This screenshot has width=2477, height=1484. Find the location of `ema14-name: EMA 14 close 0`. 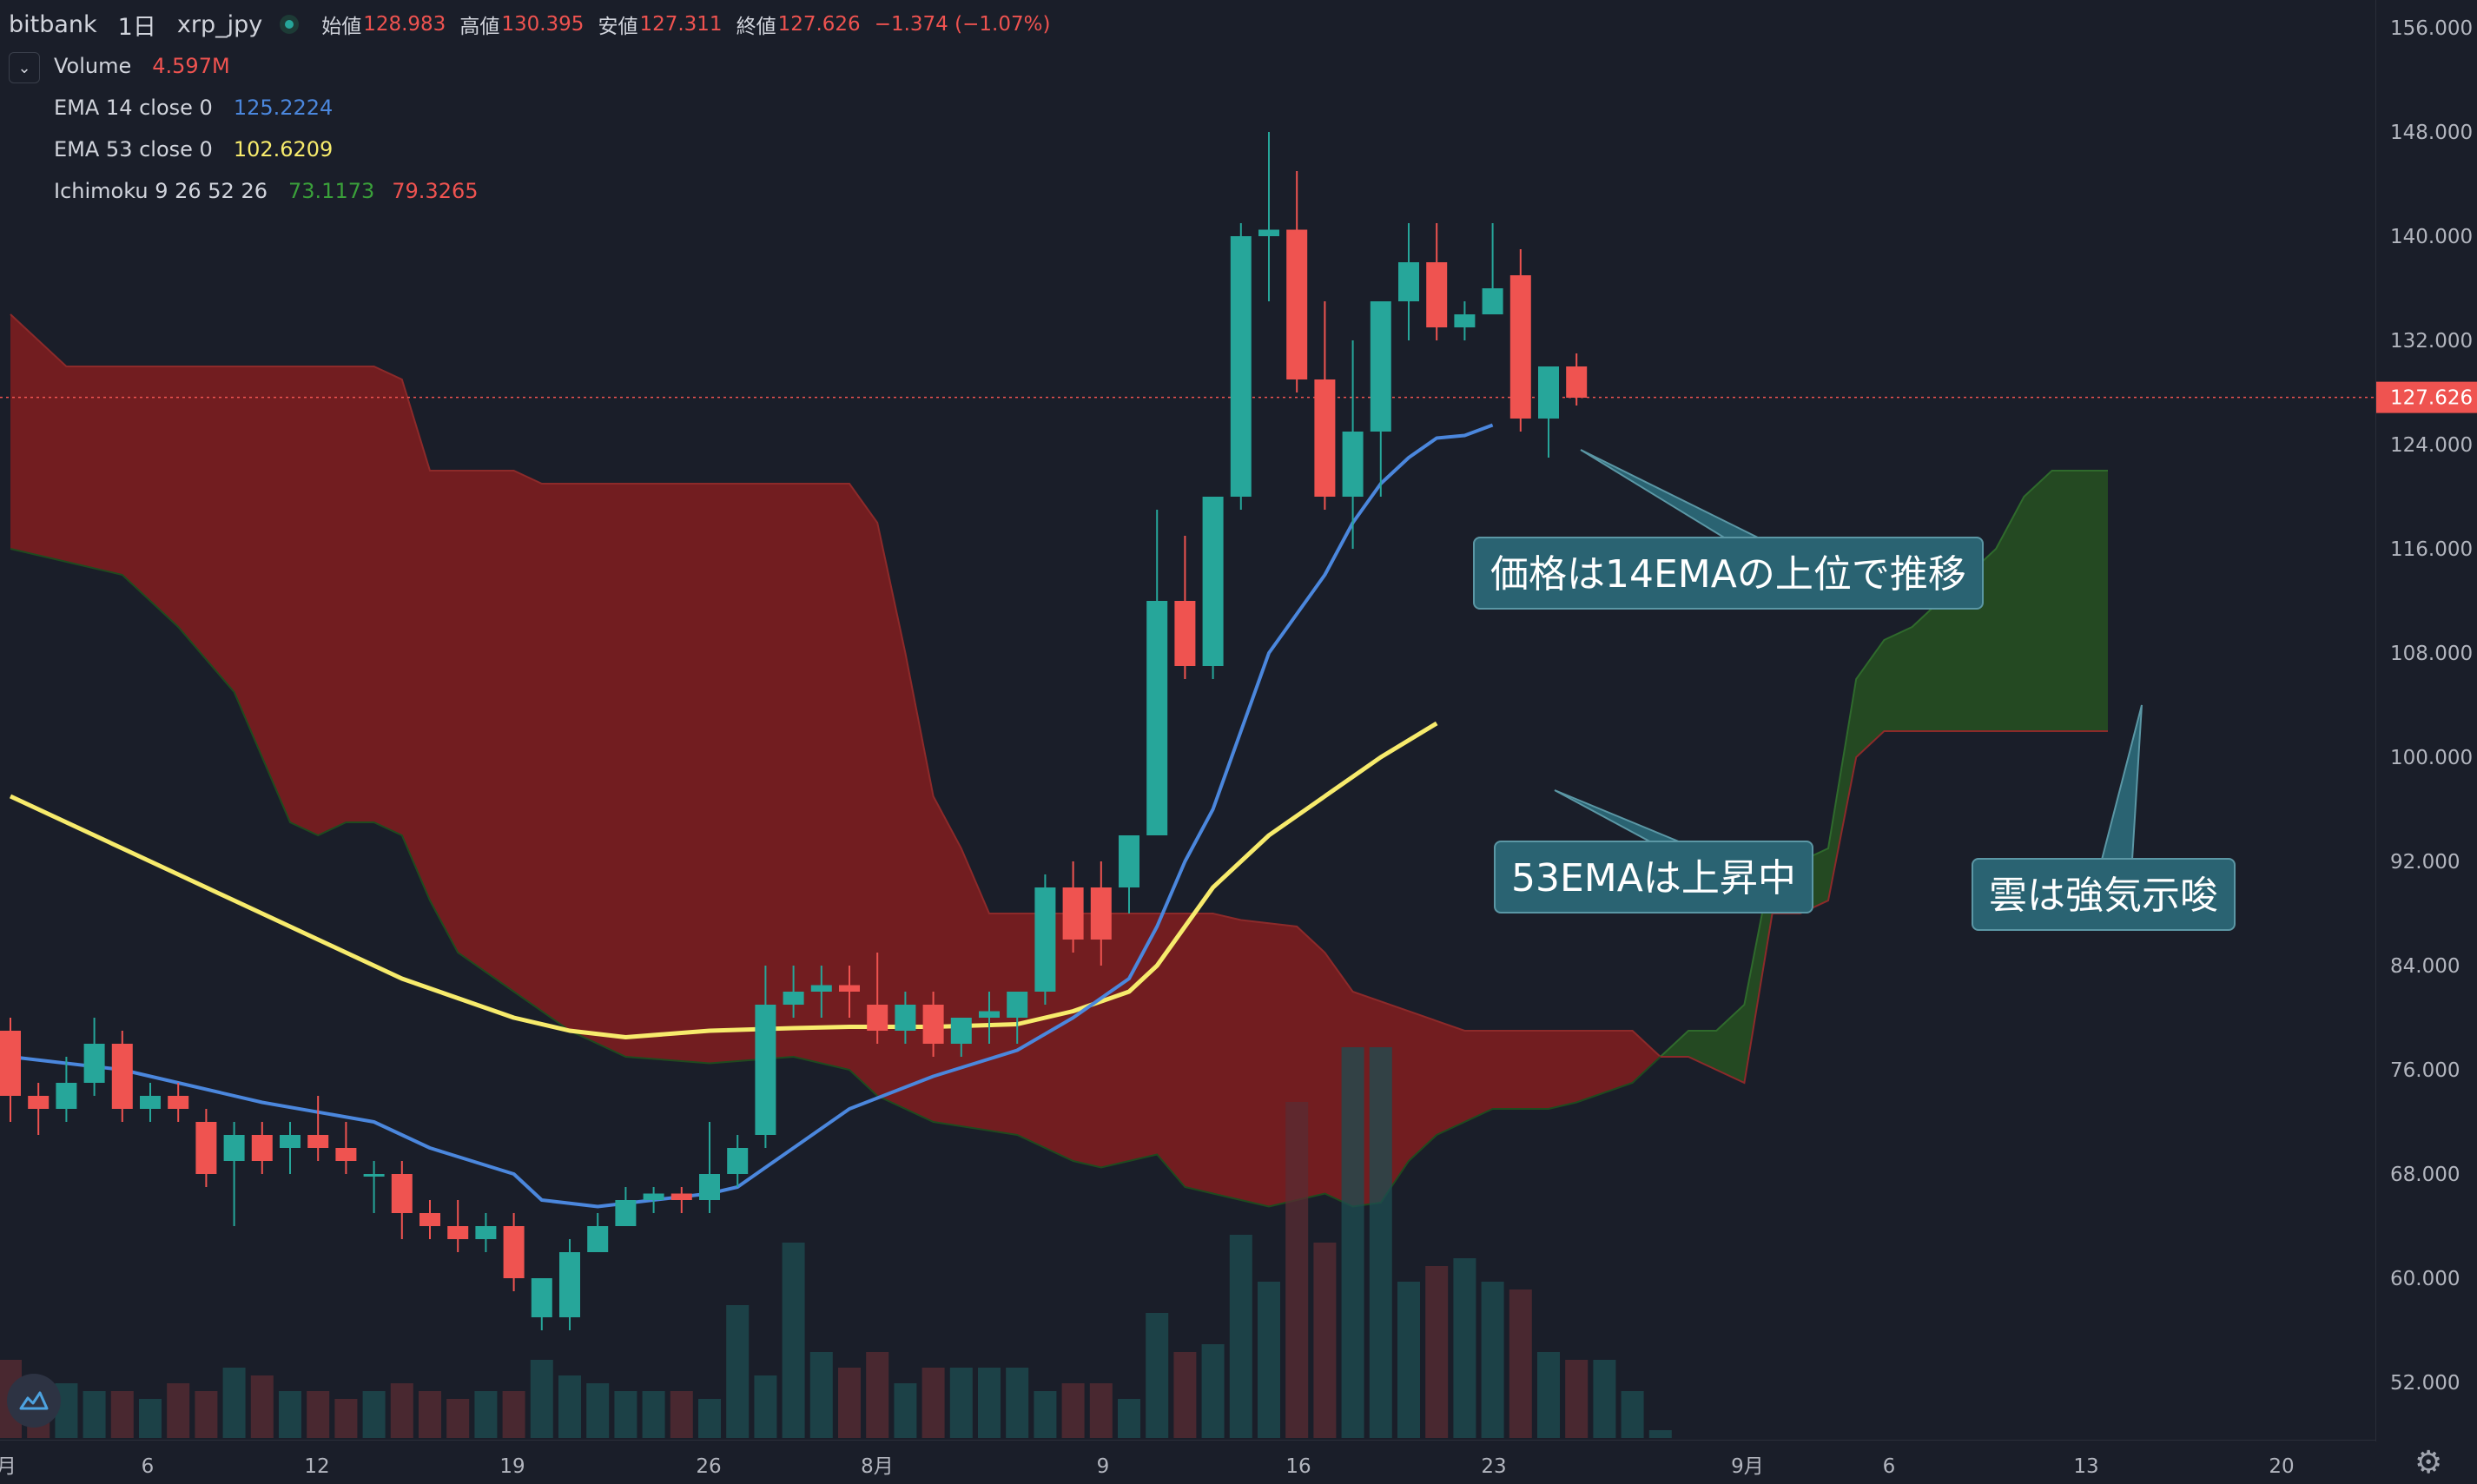

ema14-name: EMA 14 close 0 is located at coordinates (133, 108).